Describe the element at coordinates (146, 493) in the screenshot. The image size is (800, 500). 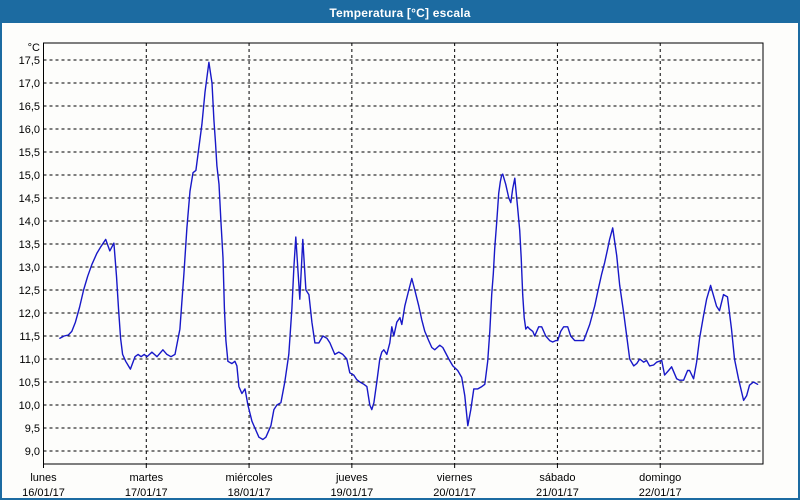
I see `svg-text: 17/01/17` at that location.